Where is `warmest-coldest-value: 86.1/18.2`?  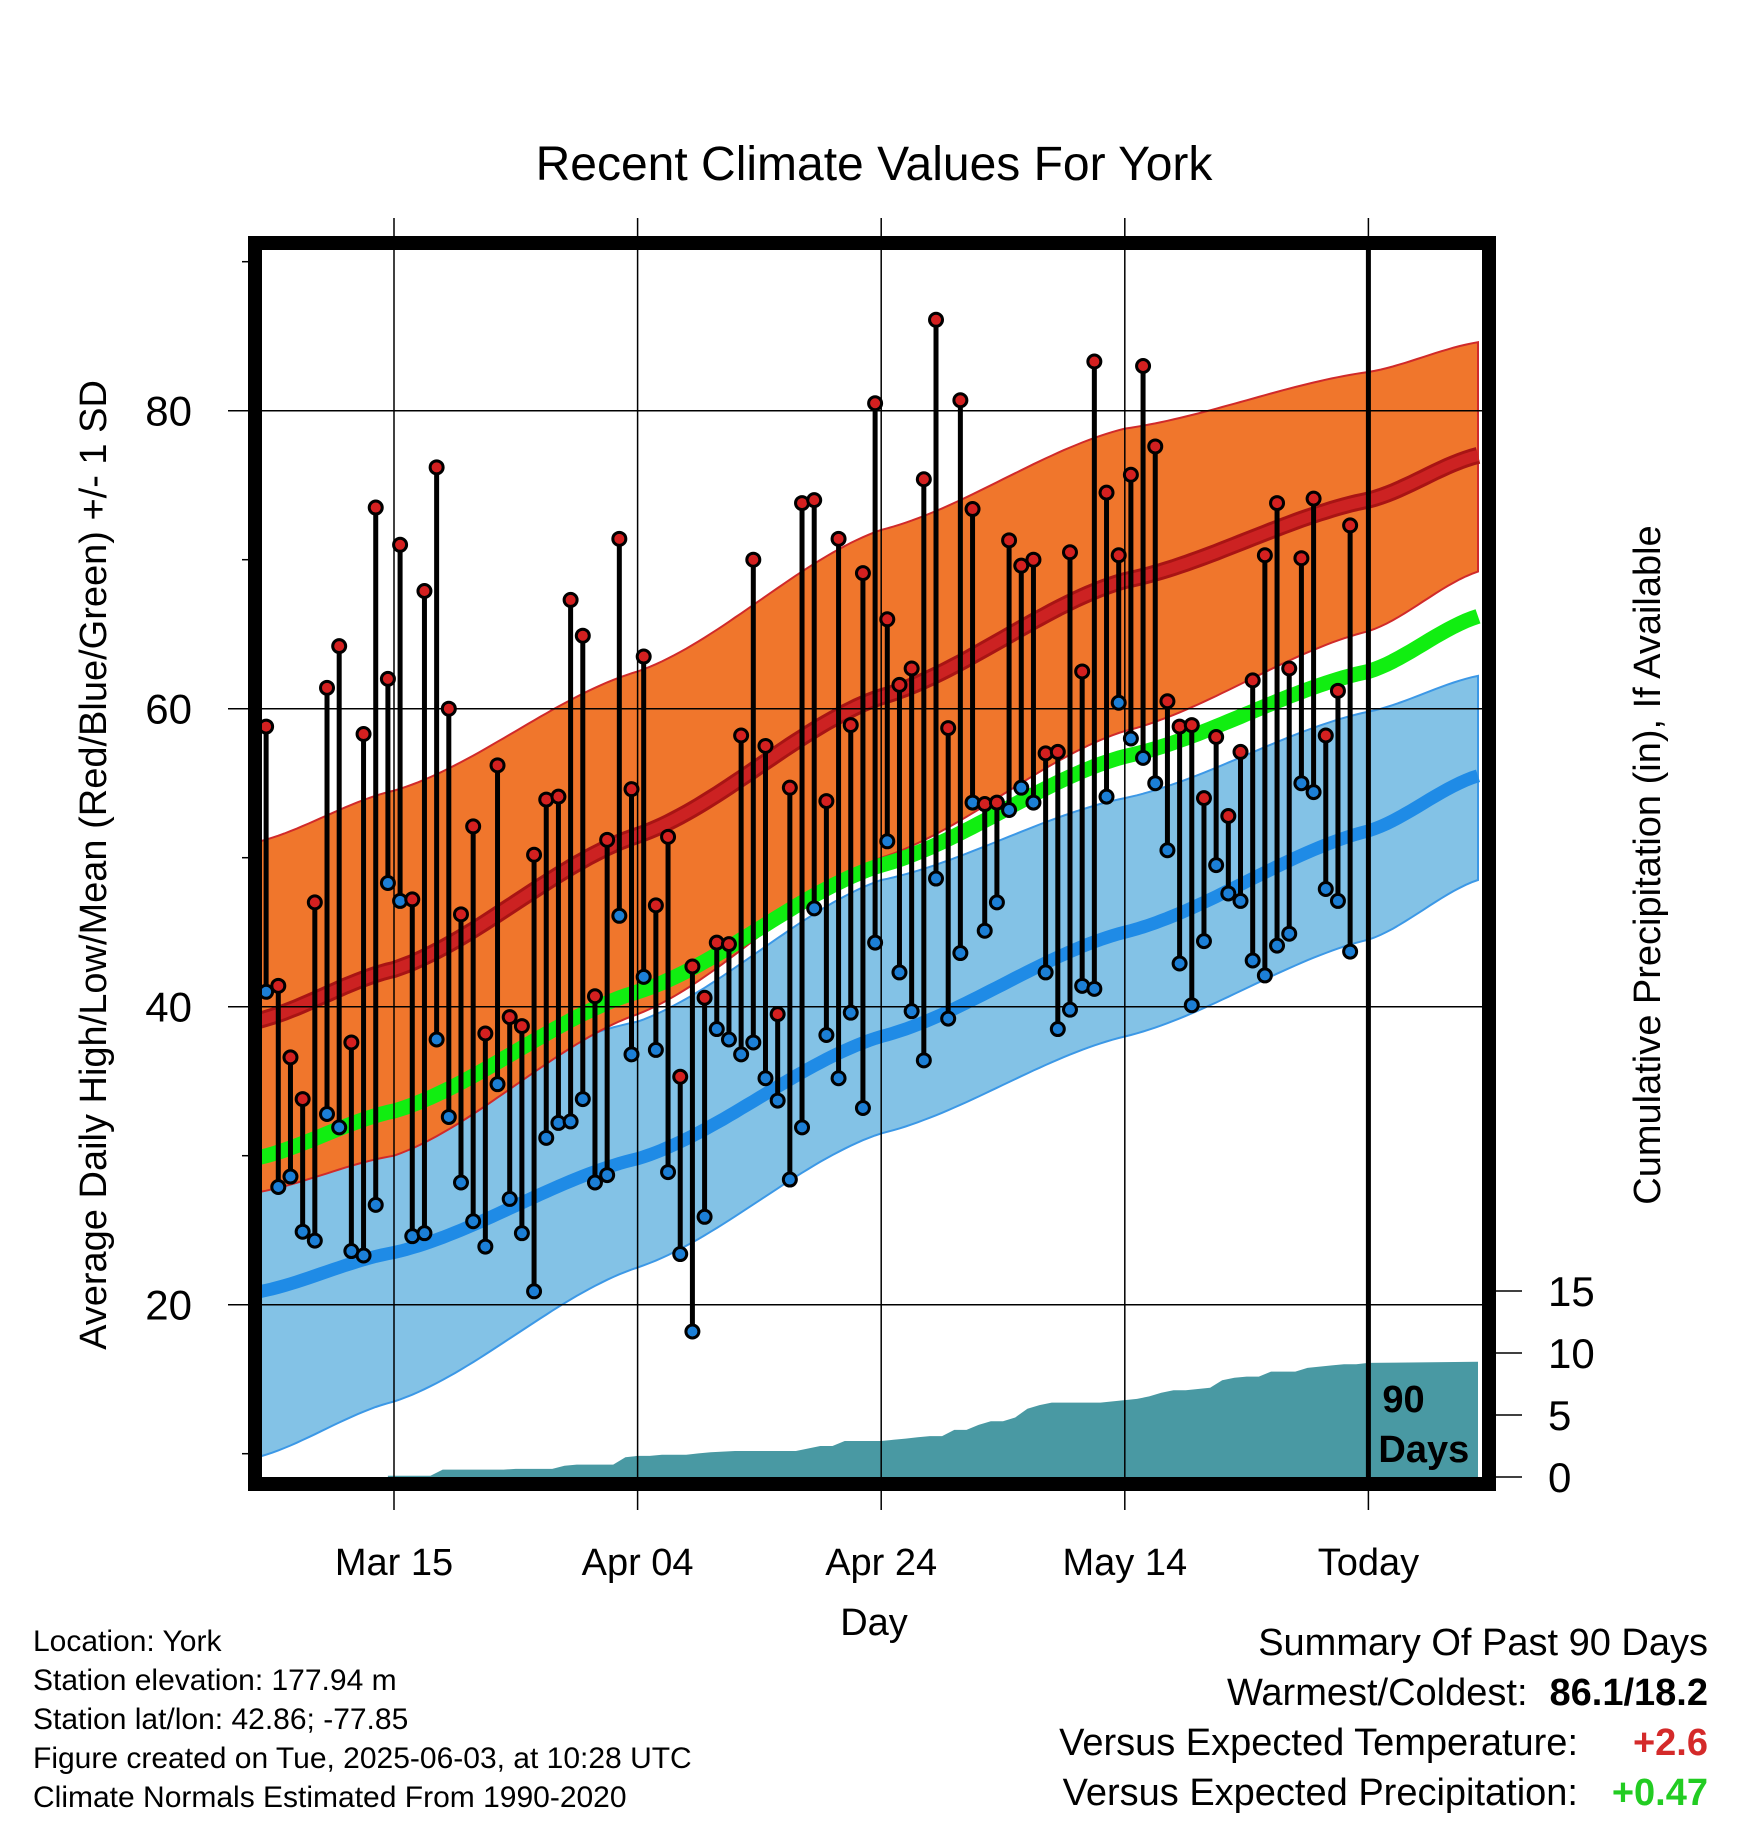
warmest-coldest-value: 86.1/18.2 is located at coordinates (1628, 1693).